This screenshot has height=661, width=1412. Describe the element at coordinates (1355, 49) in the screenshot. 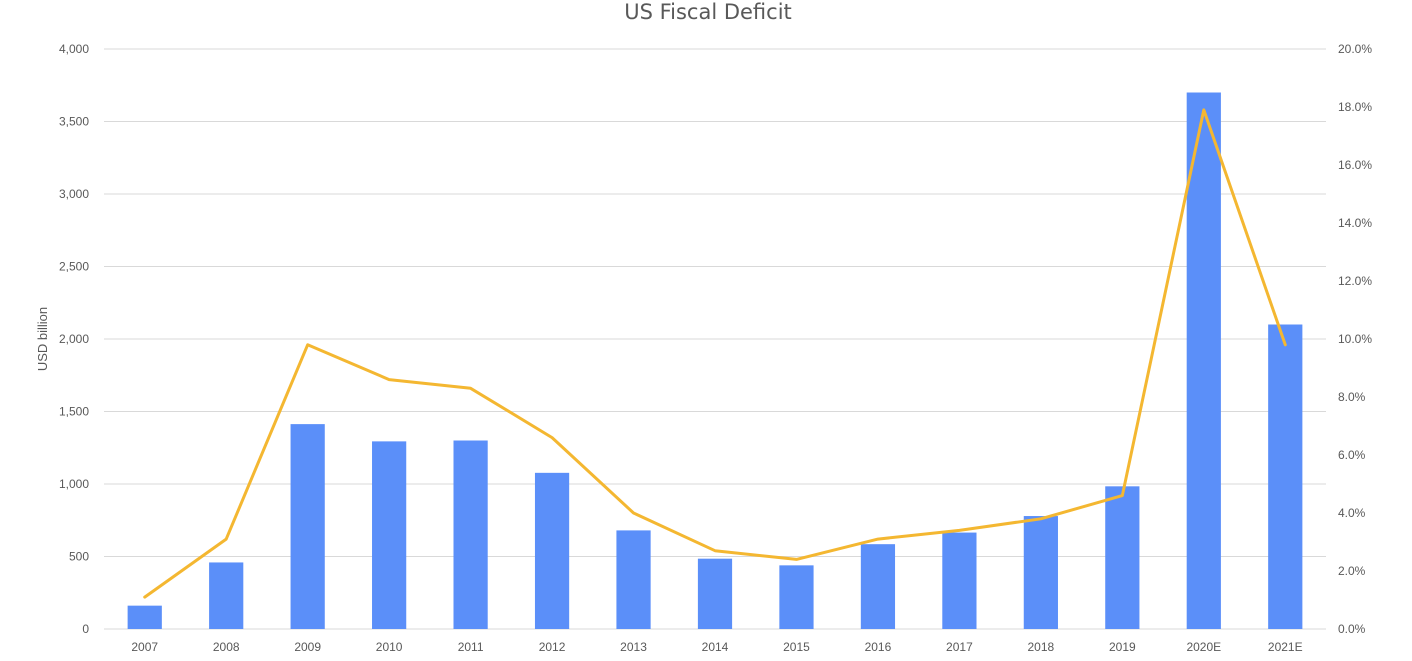

I see `y2-tick-label: 20.0%` at that location.